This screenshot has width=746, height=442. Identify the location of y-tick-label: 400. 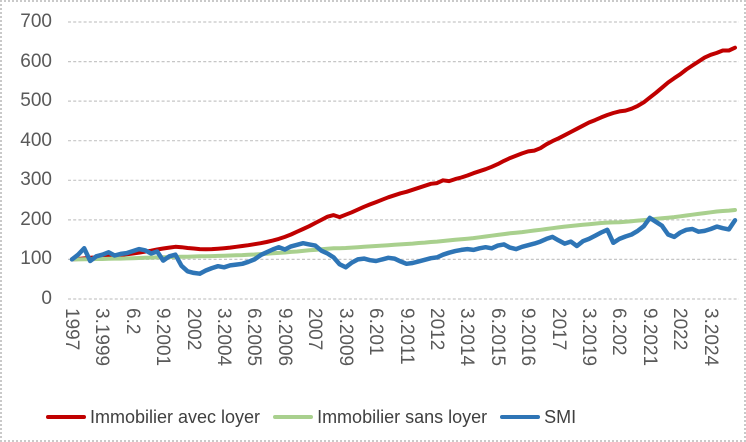
(36, 140).